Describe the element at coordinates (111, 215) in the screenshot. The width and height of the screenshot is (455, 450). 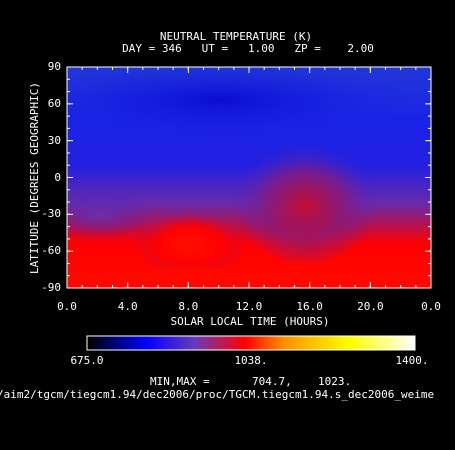
I see `violet-region-left` at that location.